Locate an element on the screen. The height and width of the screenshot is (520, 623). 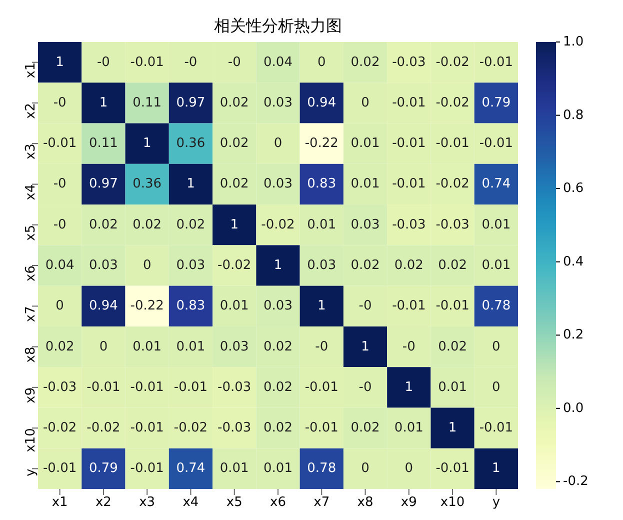
x-tick-label: x8 is located at coordinates (365, 502).